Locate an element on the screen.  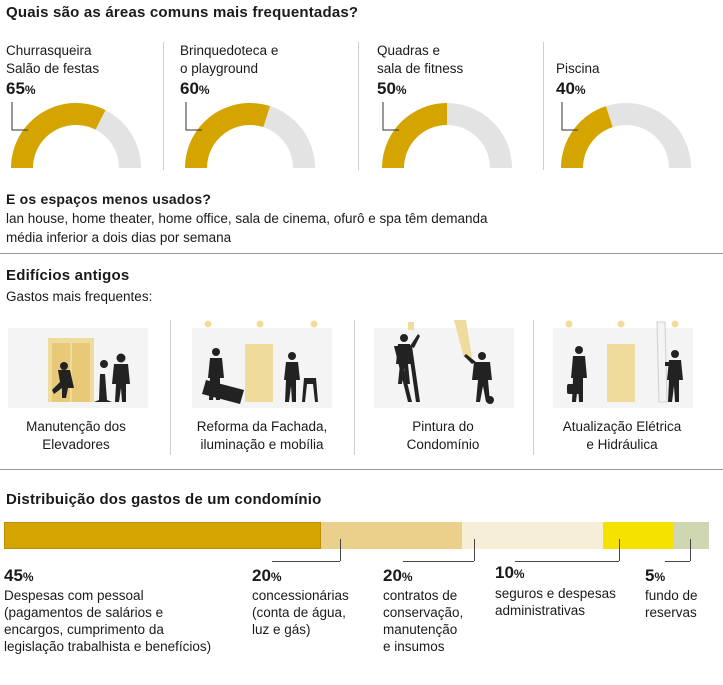
gauge-label: Piscina is located at coordinates (578, 68).